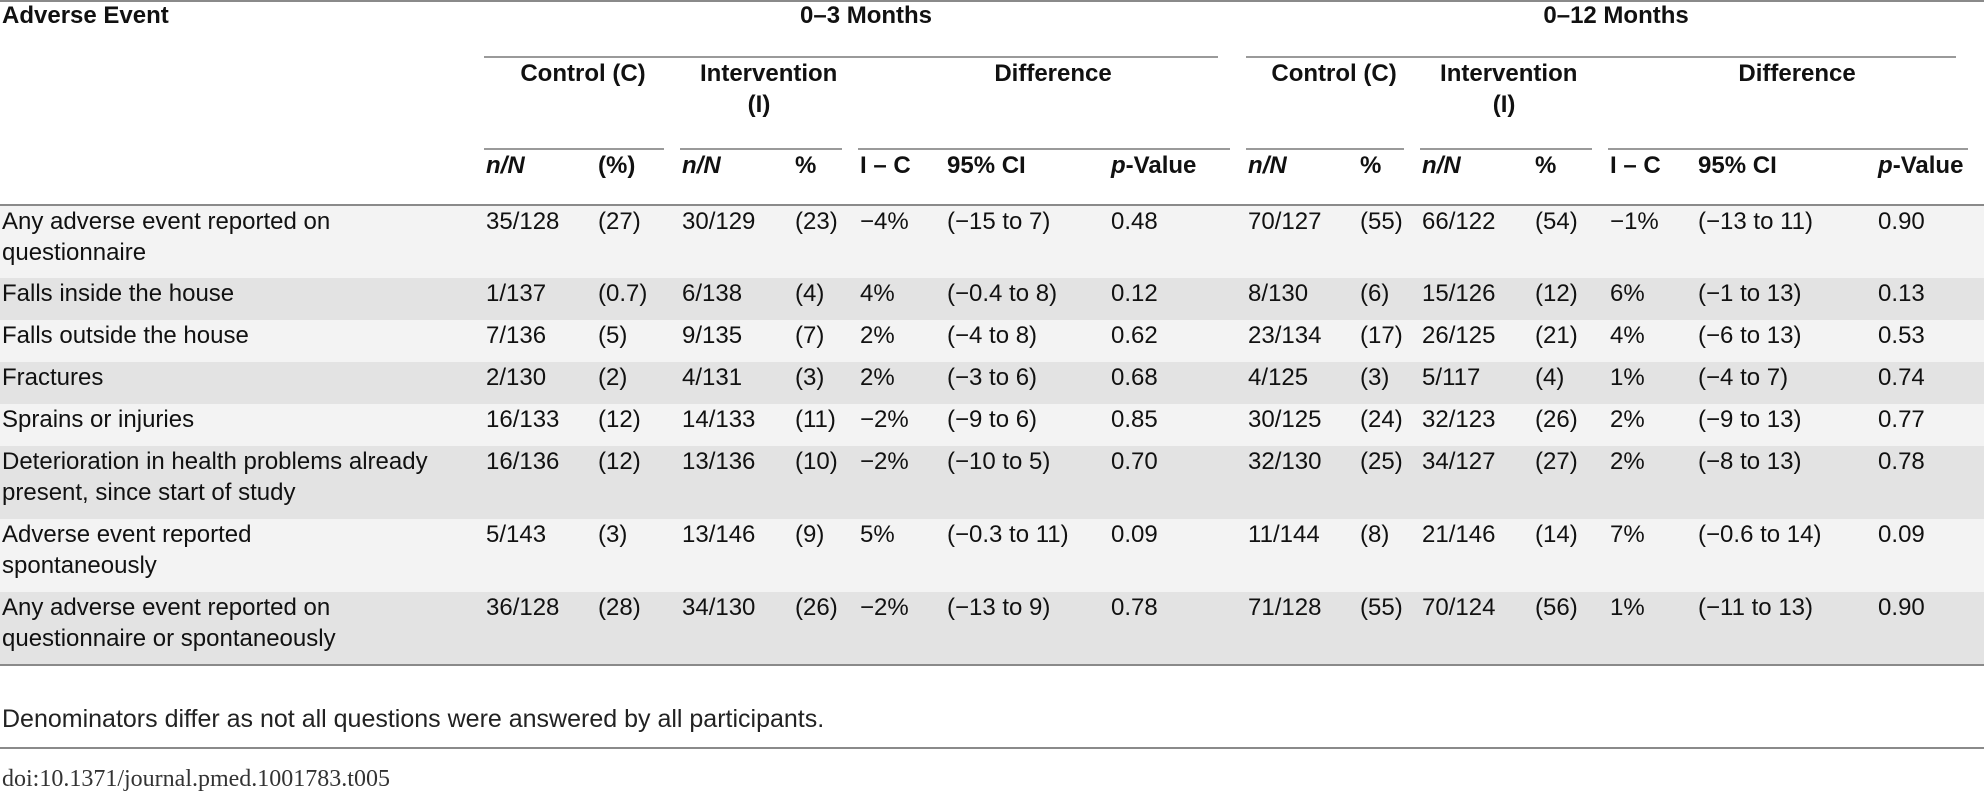 The image size is (1984, 800). Describe the element at coordinates (1178, 341) in the screenshot. I see `cell: 0.62` at that location.